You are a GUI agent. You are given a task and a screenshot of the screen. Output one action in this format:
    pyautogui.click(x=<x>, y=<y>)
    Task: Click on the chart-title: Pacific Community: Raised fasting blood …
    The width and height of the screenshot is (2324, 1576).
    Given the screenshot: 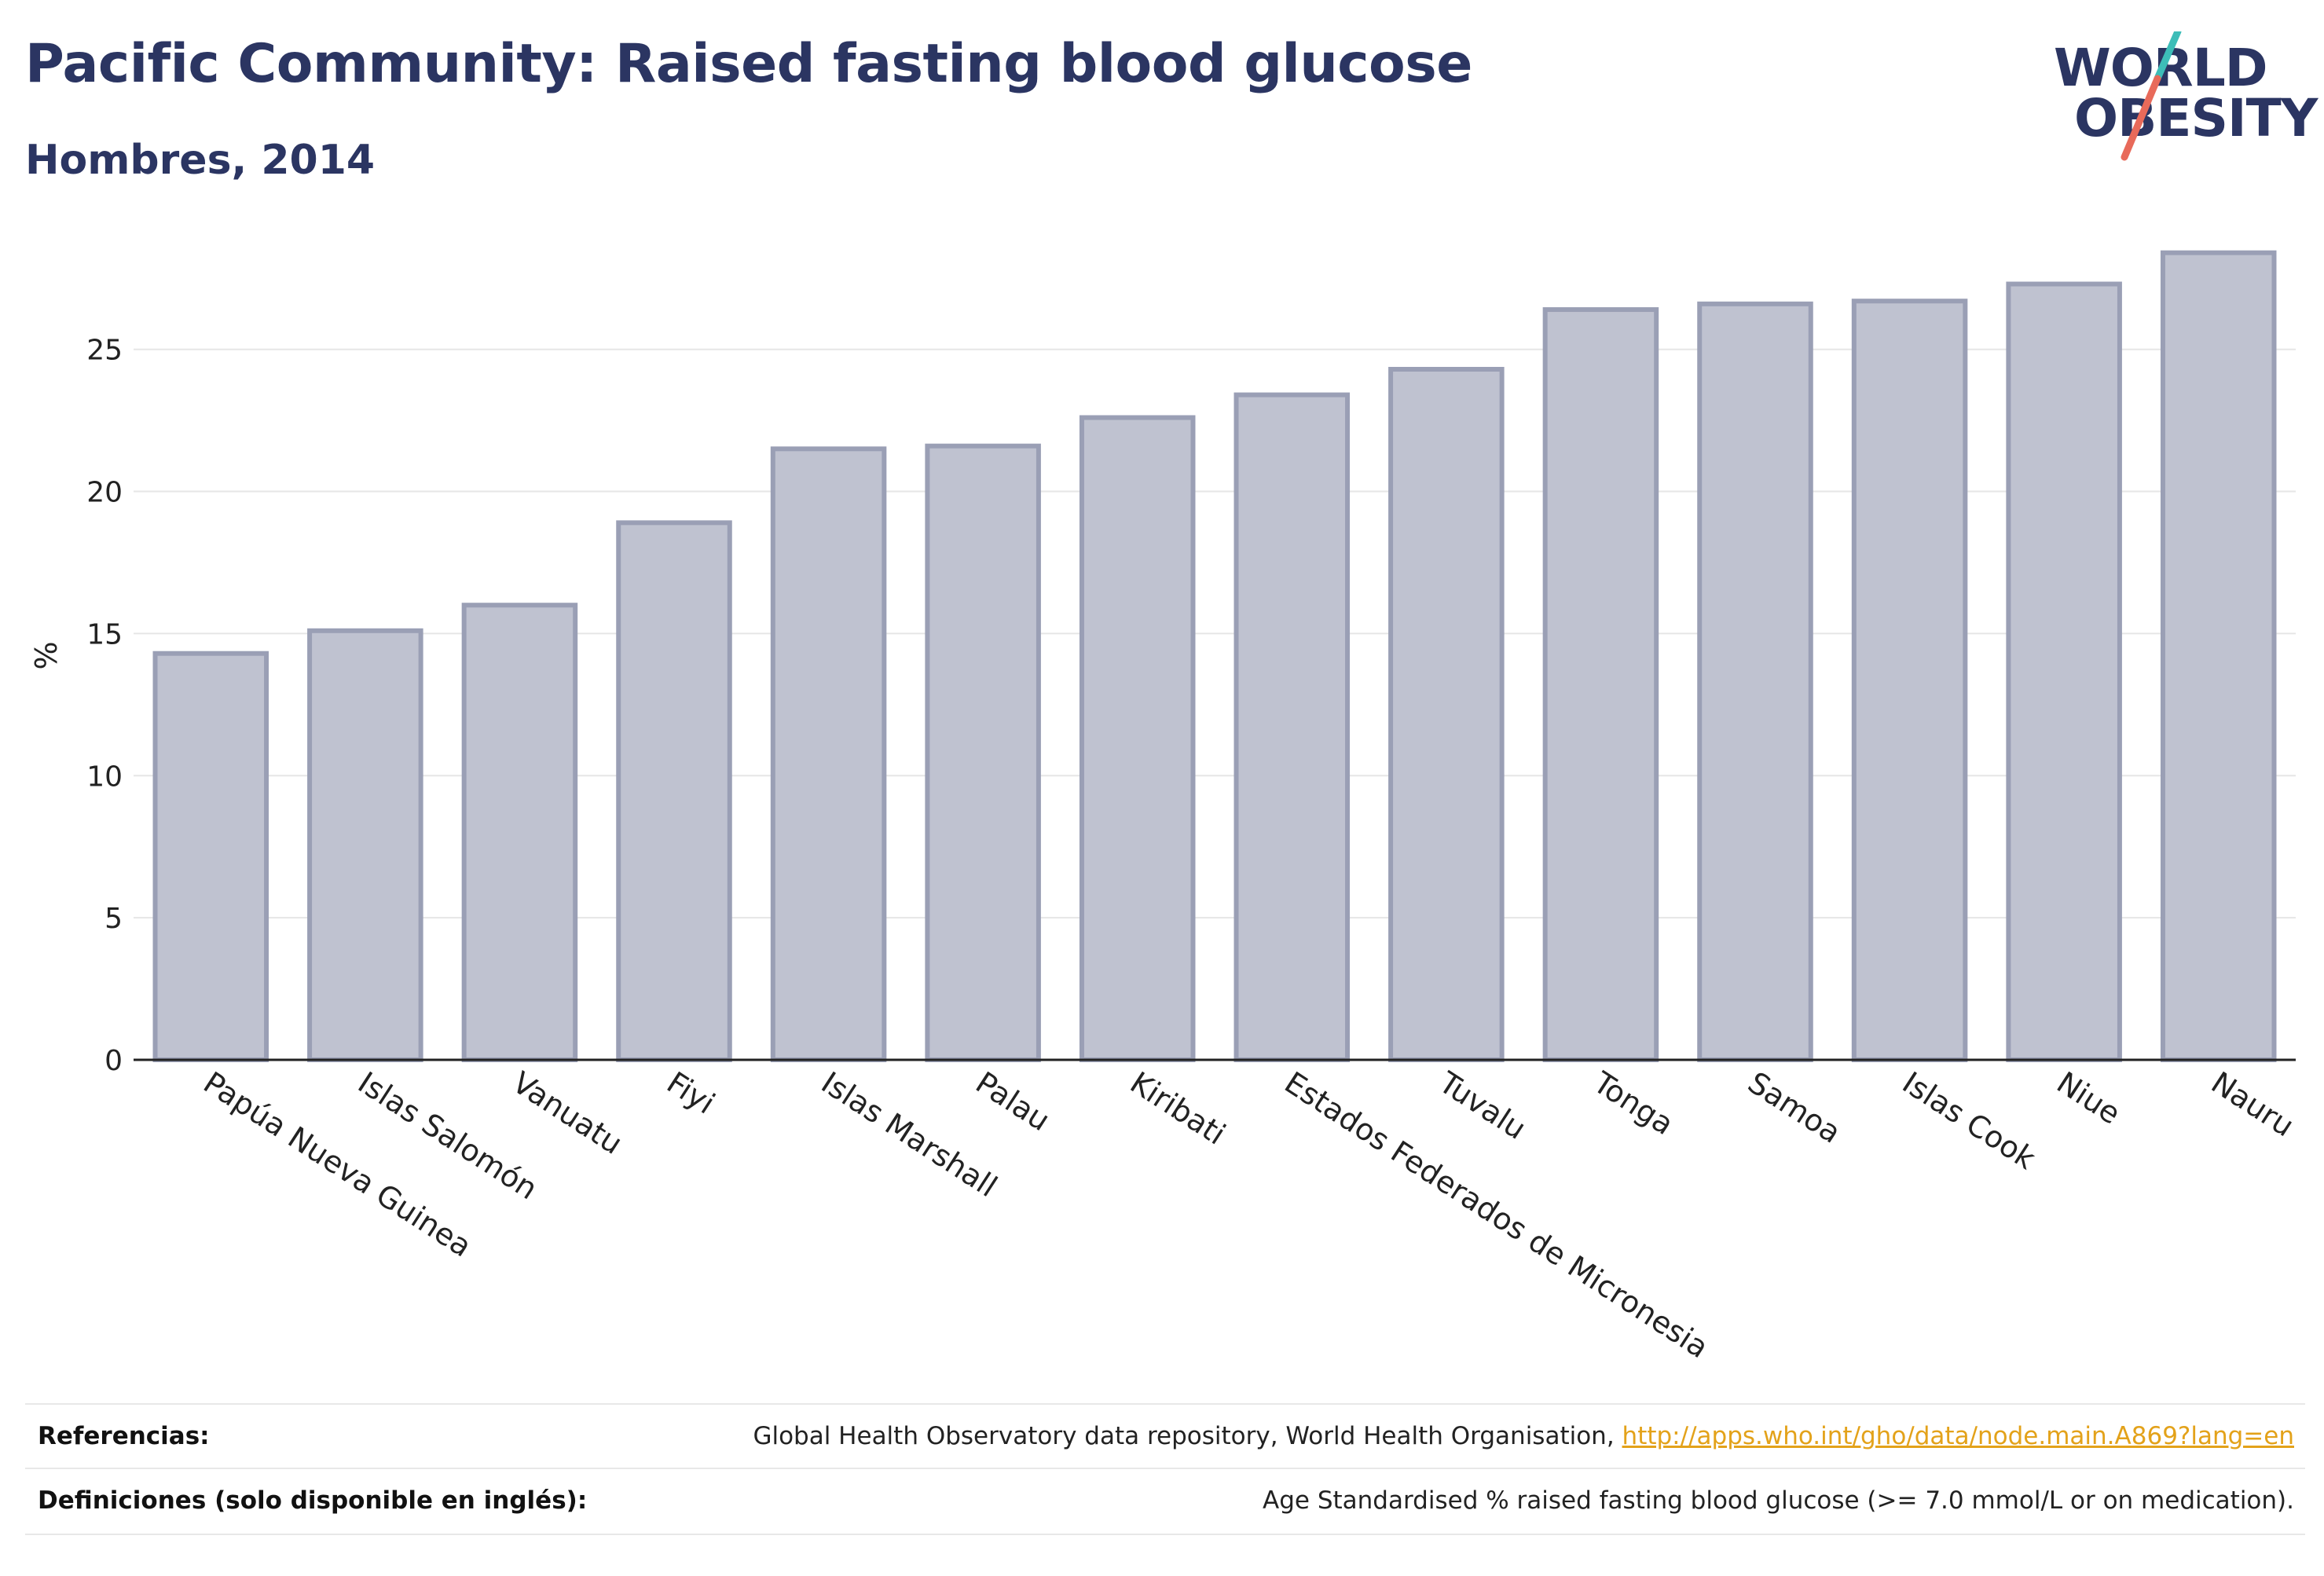 What is the action you would take?
    pyautogui.click(x=748, y=64)
    